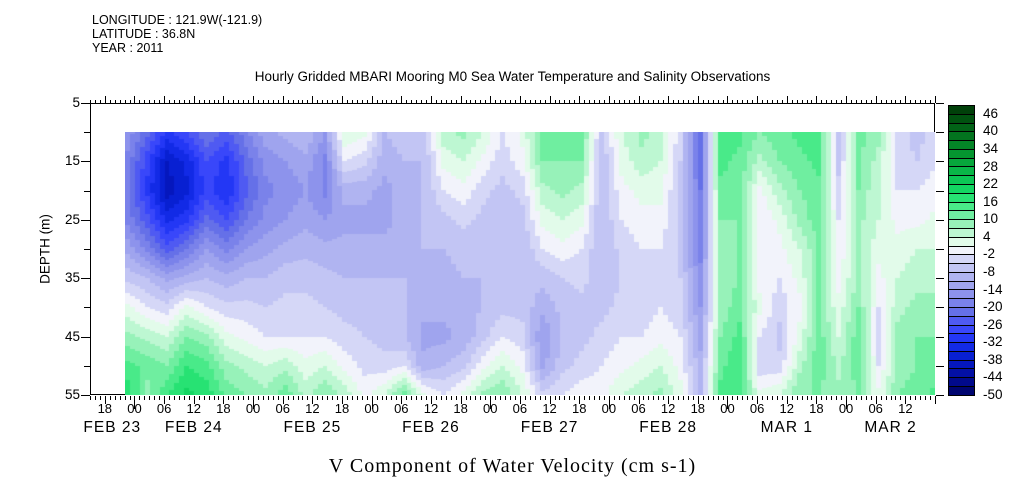  I want to click on colorbar-tick-label: 40, so click(991, 131).